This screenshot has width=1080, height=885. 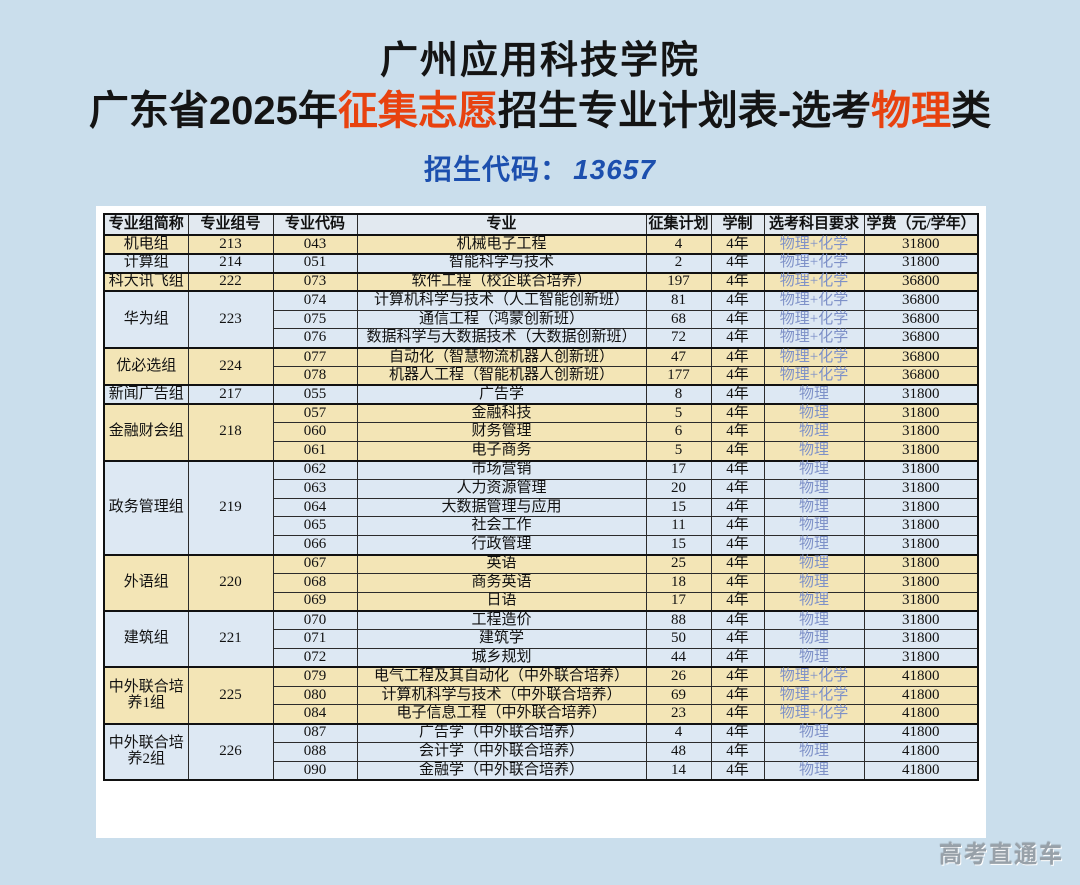 I want to click on table-row: 072 城乡规划 44 4年 物理 31800, so click(x=541, y=658).